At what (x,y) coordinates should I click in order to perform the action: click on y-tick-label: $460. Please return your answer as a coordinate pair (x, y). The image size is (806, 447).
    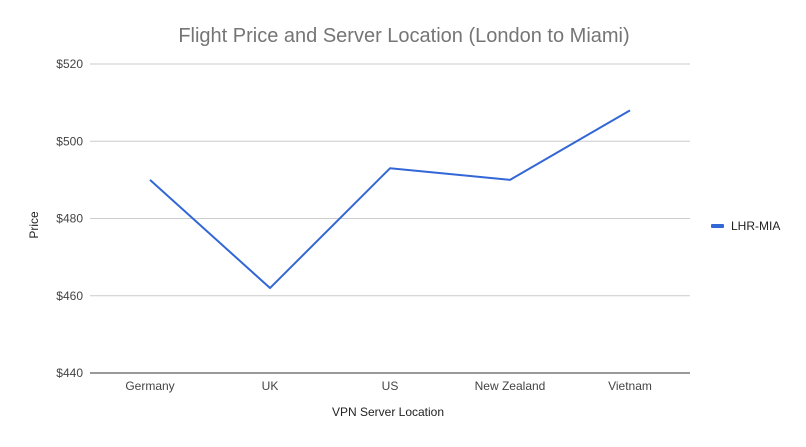
    Looking at the image, I should click on (69, 296).